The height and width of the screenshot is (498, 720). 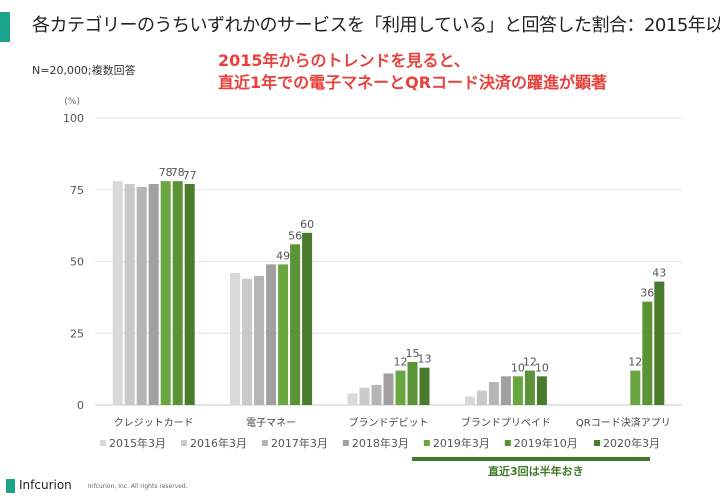 I want to click on x-tick-label: QRコード決済アプリ, so click(x=623, y=422).